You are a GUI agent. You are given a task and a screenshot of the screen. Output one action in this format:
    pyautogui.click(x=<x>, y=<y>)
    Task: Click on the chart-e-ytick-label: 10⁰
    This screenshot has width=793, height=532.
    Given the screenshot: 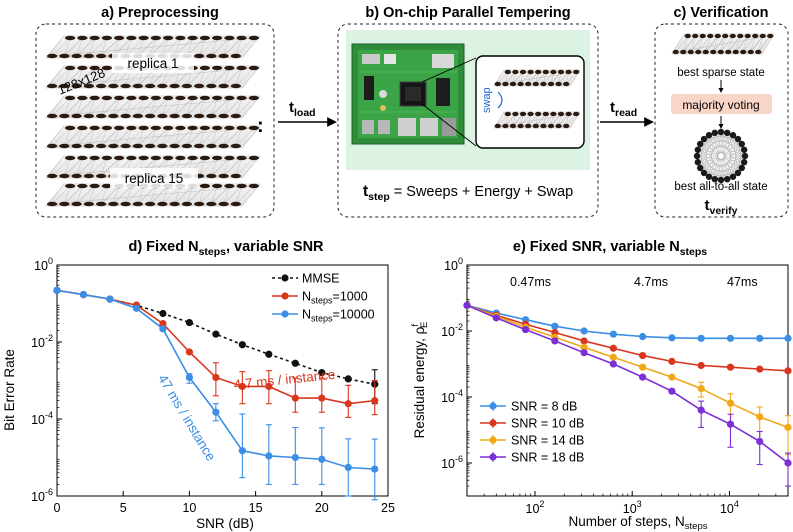 What is the action you would take?
    pyautogui.click(x=453, y=264)
    